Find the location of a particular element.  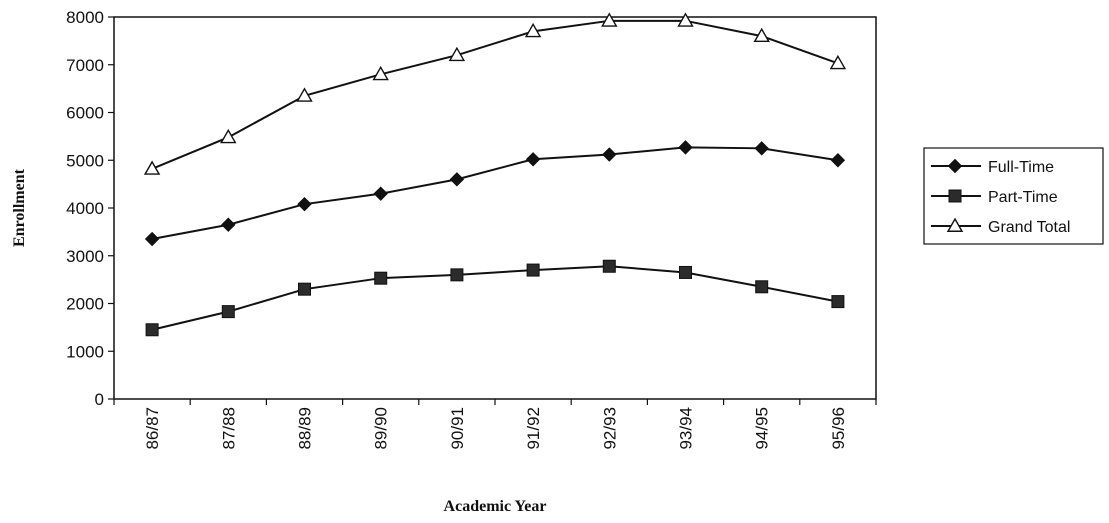

series-line-part-time is located at coordinates (495, 298).